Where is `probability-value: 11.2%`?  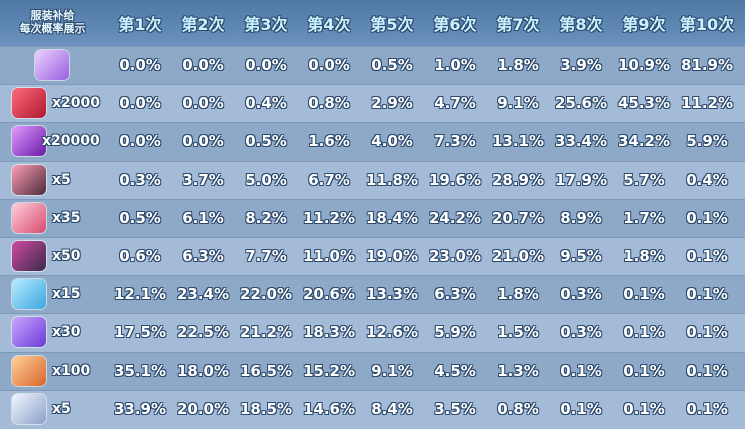
probability-value: 11.2% is located at coordinates (707, 103).